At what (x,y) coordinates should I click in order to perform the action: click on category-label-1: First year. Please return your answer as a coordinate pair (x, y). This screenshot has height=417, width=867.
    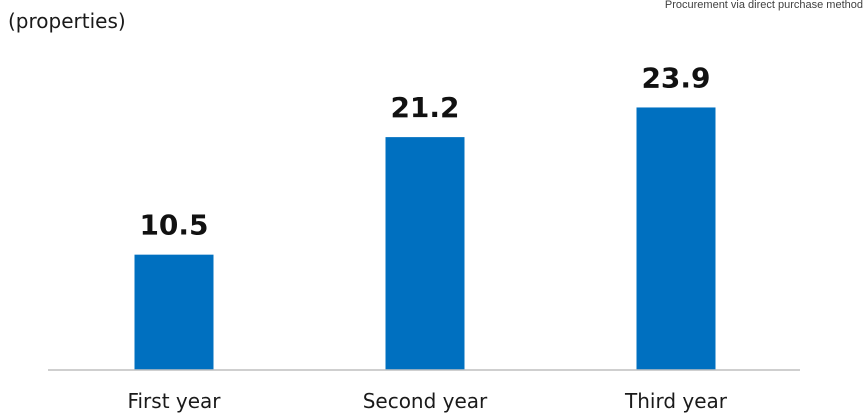
    Looking at the image, I should click on (174, 401).